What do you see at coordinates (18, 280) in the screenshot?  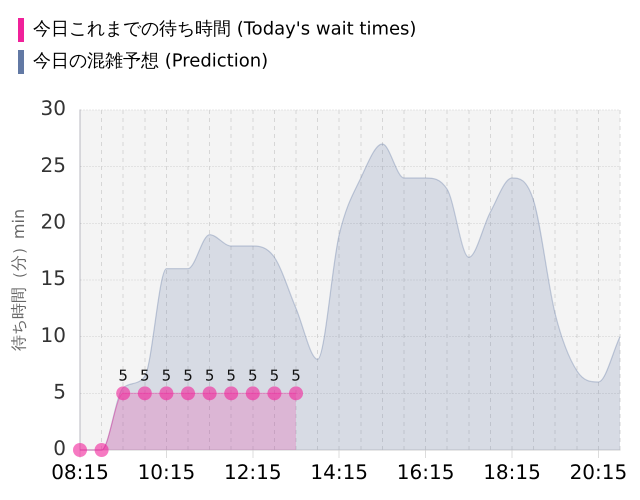 I see `y-axis-title: 待ち時間（分）min` at bounding box center [18, 280].